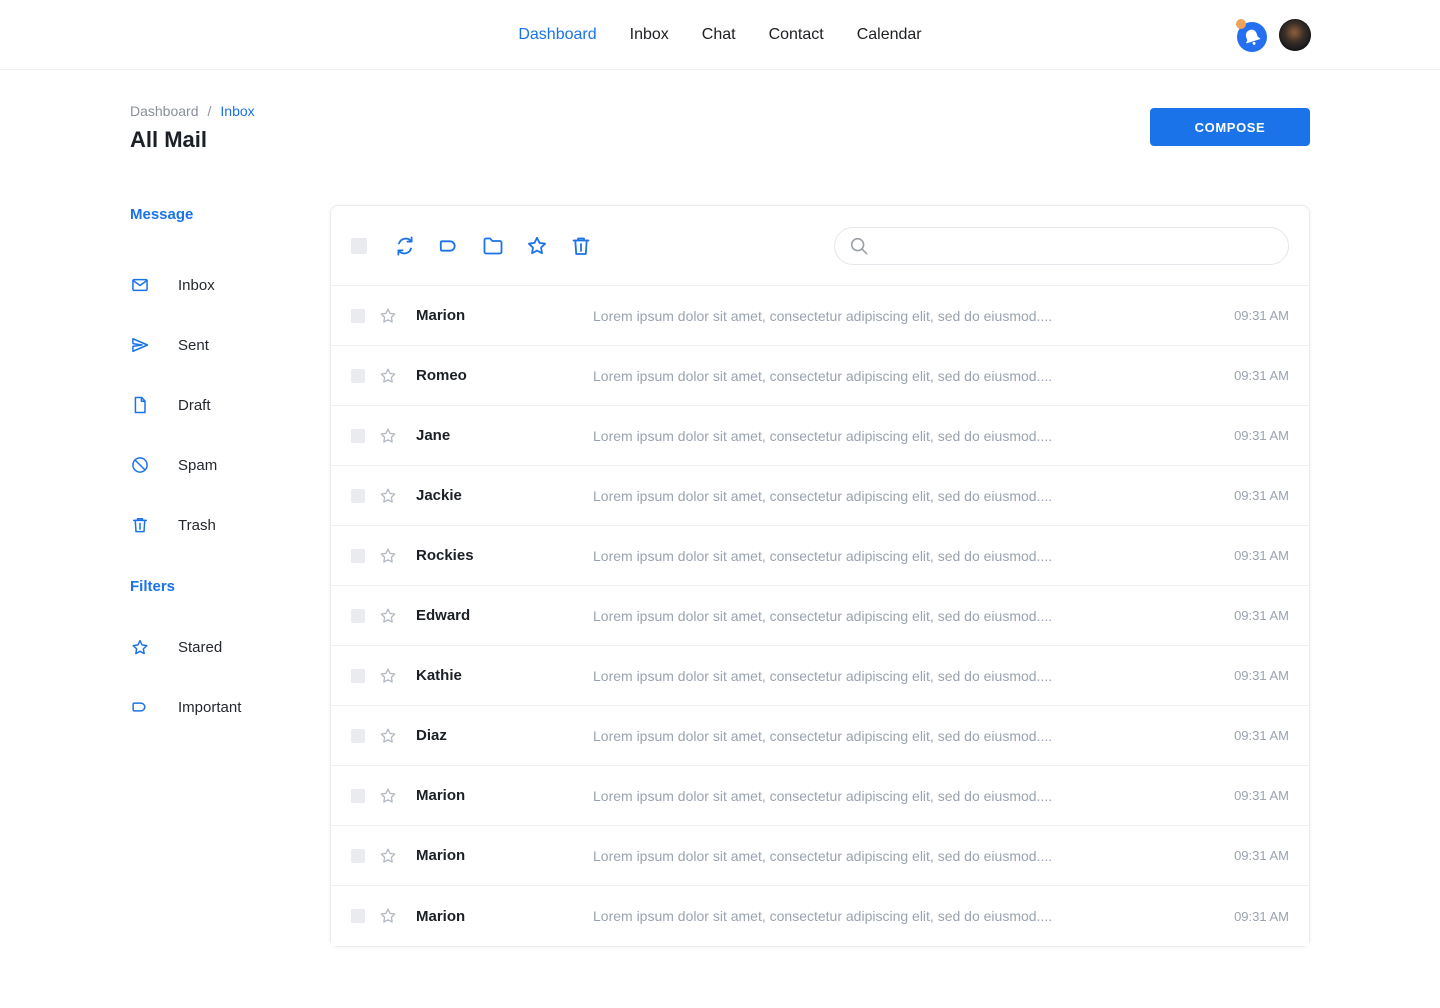 This screenshot has height=1008, width=1440. What do you see at coordinates (153, 586) in the screenshot?
I see `sidebar-heading-filters: Filters` at bounding box center [153, 586].